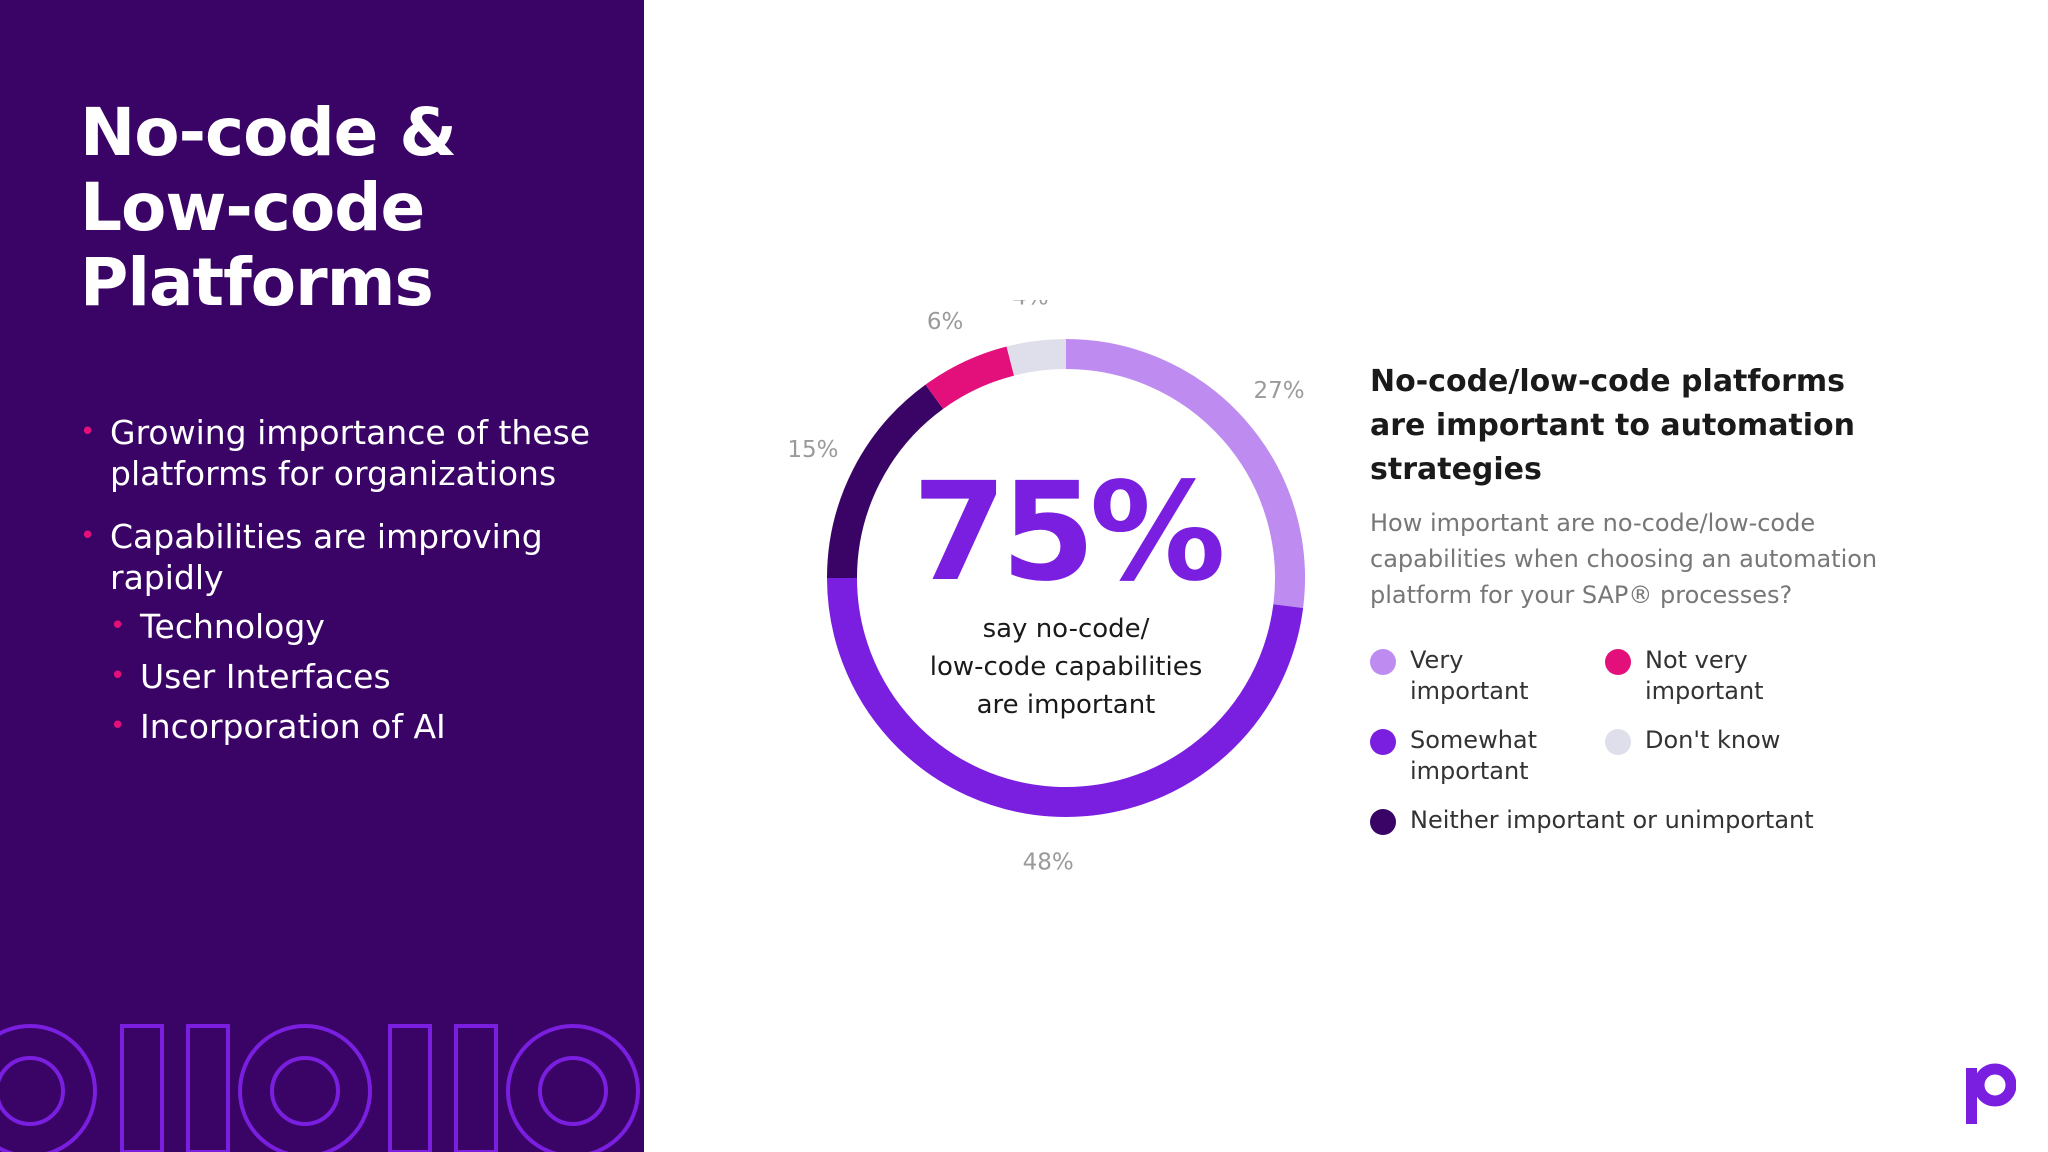 The width and height of the screenshot is (2048, 1152). What do you see at coordinates (1066, 629) in the screenshot?
I see `center-caption-line: say no-code/` at bounding box center [1066, 629].